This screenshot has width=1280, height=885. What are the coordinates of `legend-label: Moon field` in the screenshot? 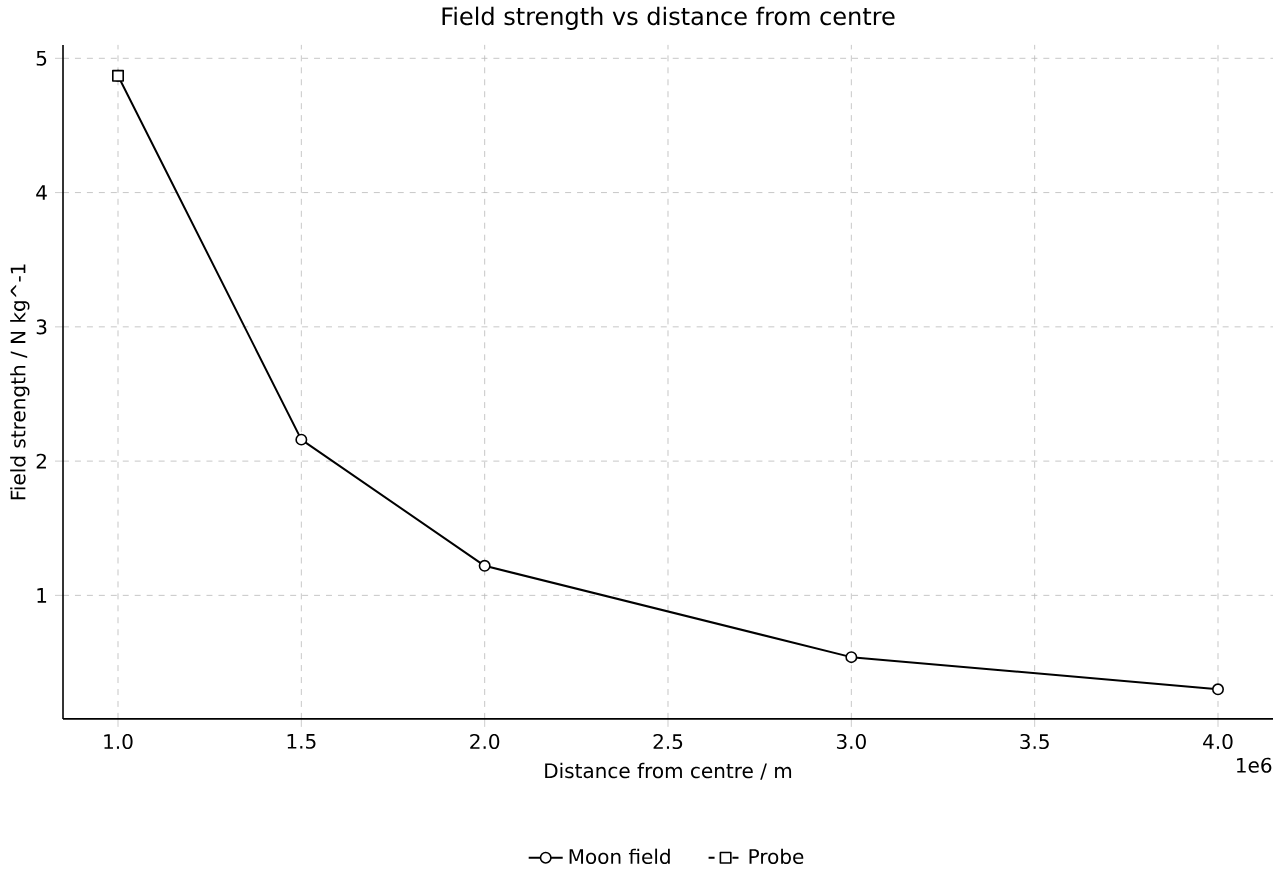 It's located at (619, 856).